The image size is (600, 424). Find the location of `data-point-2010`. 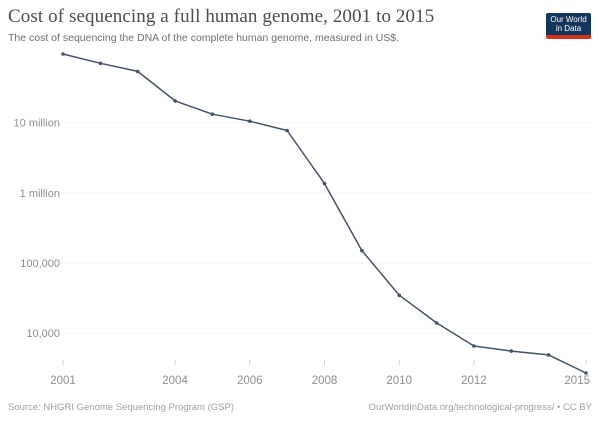

data-point-2010 is located at coordinates (399, 295).